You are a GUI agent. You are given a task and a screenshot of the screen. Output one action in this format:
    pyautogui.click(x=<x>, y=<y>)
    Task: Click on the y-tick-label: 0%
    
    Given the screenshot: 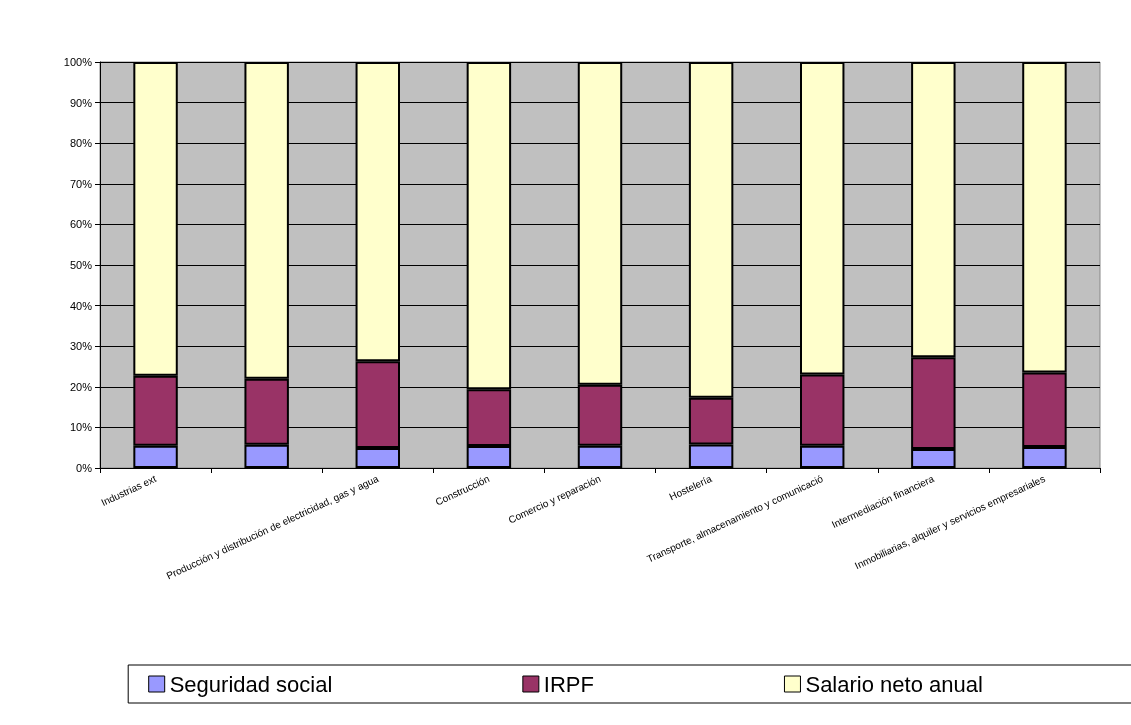 What is the action you would take?
    pyautogui.click(x=84, y=468)
    